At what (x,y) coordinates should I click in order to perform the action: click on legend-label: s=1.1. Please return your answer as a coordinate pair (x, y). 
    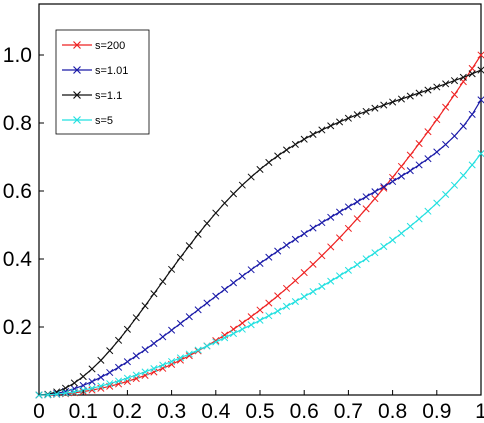
    Looking at the image, I should click on (108, 96).